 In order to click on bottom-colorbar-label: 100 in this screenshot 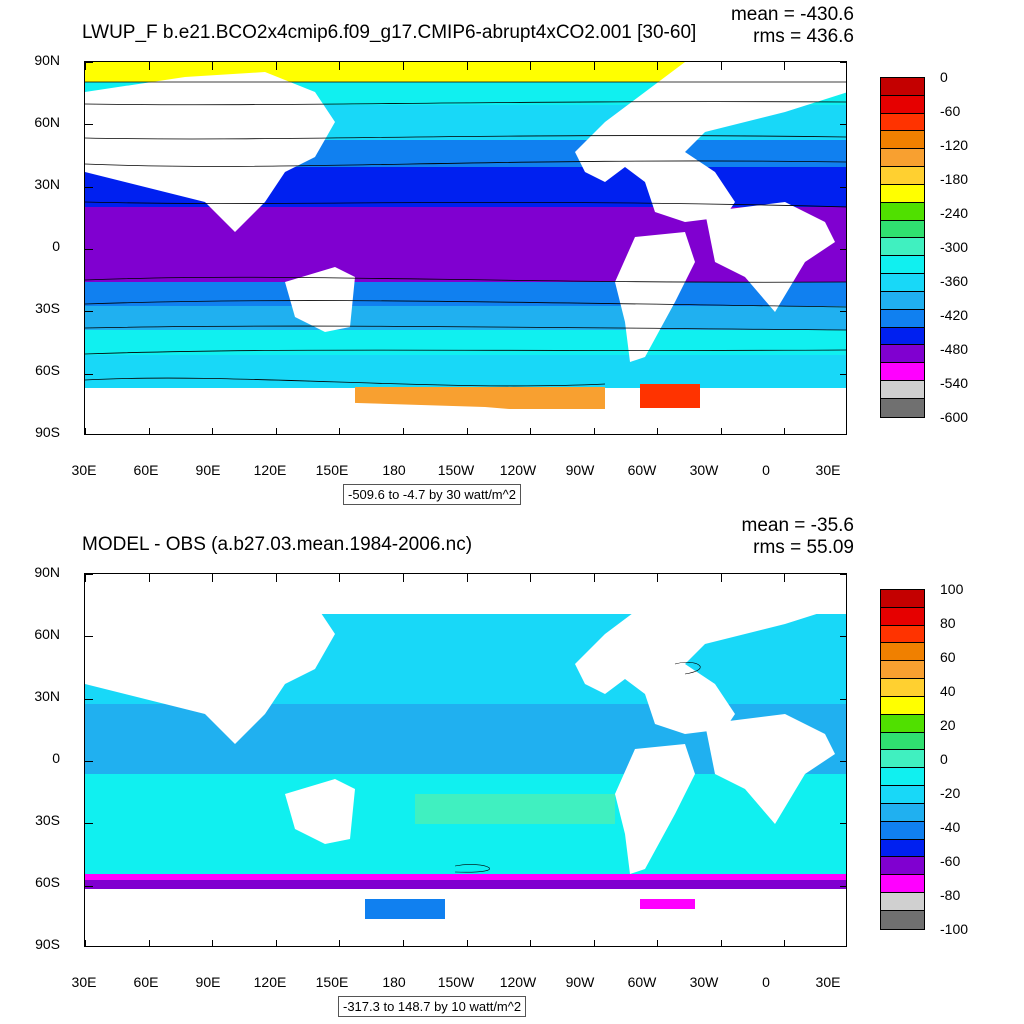, I will do `click(952, 589)`.